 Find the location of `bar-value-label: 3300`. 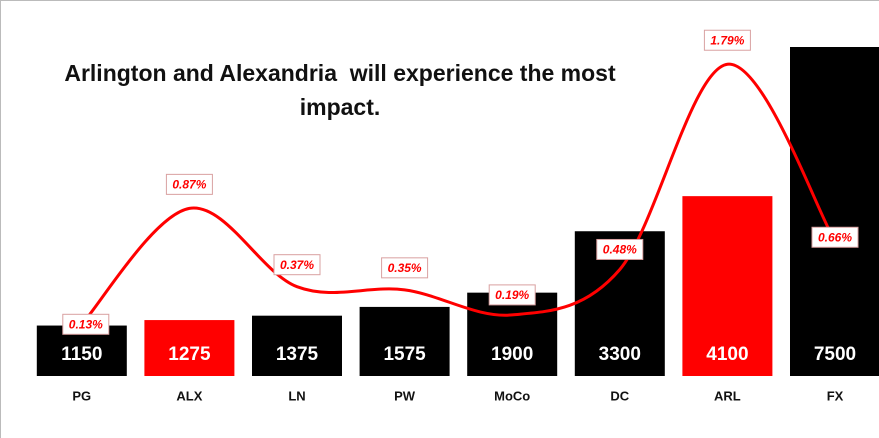

bar-value-label: 3300 is located at coordinates (620, 354).